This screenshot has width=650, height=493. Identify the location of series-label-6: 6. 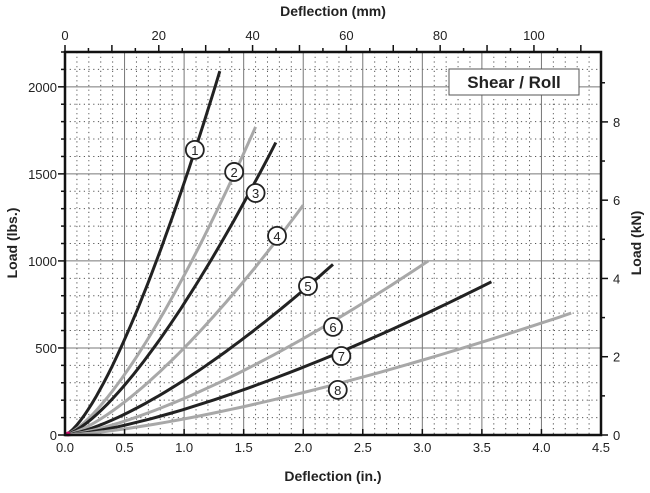
(332, 327).